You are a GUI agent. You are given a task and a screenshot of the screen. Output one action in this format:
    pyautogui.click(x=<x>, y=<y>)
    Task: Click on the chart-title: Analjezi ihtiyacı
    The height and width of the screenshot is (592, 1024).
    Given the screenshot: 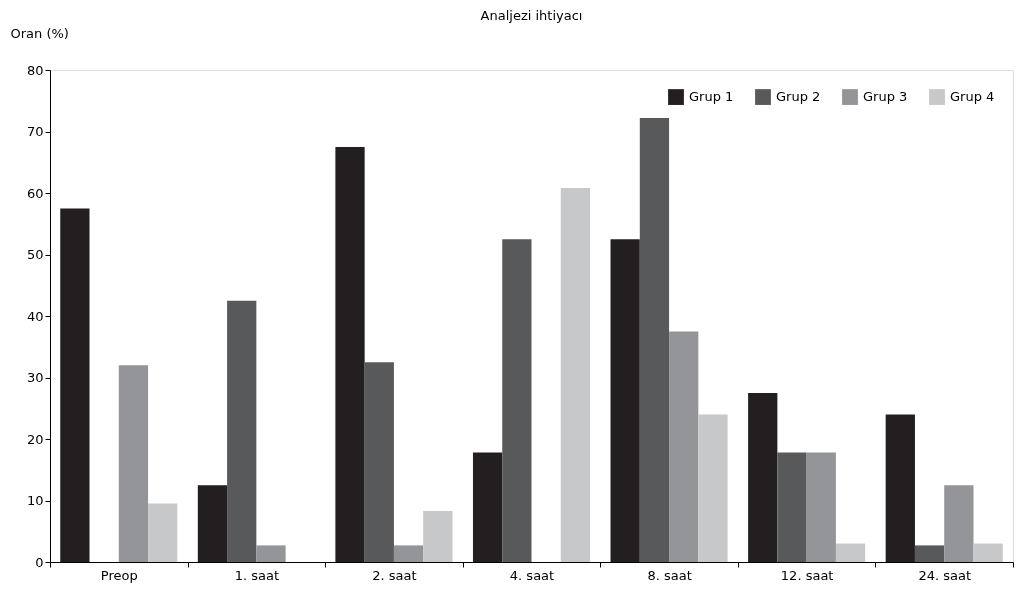 What is the action you would take?
    pyautogui.click(x=531, y=15)
    